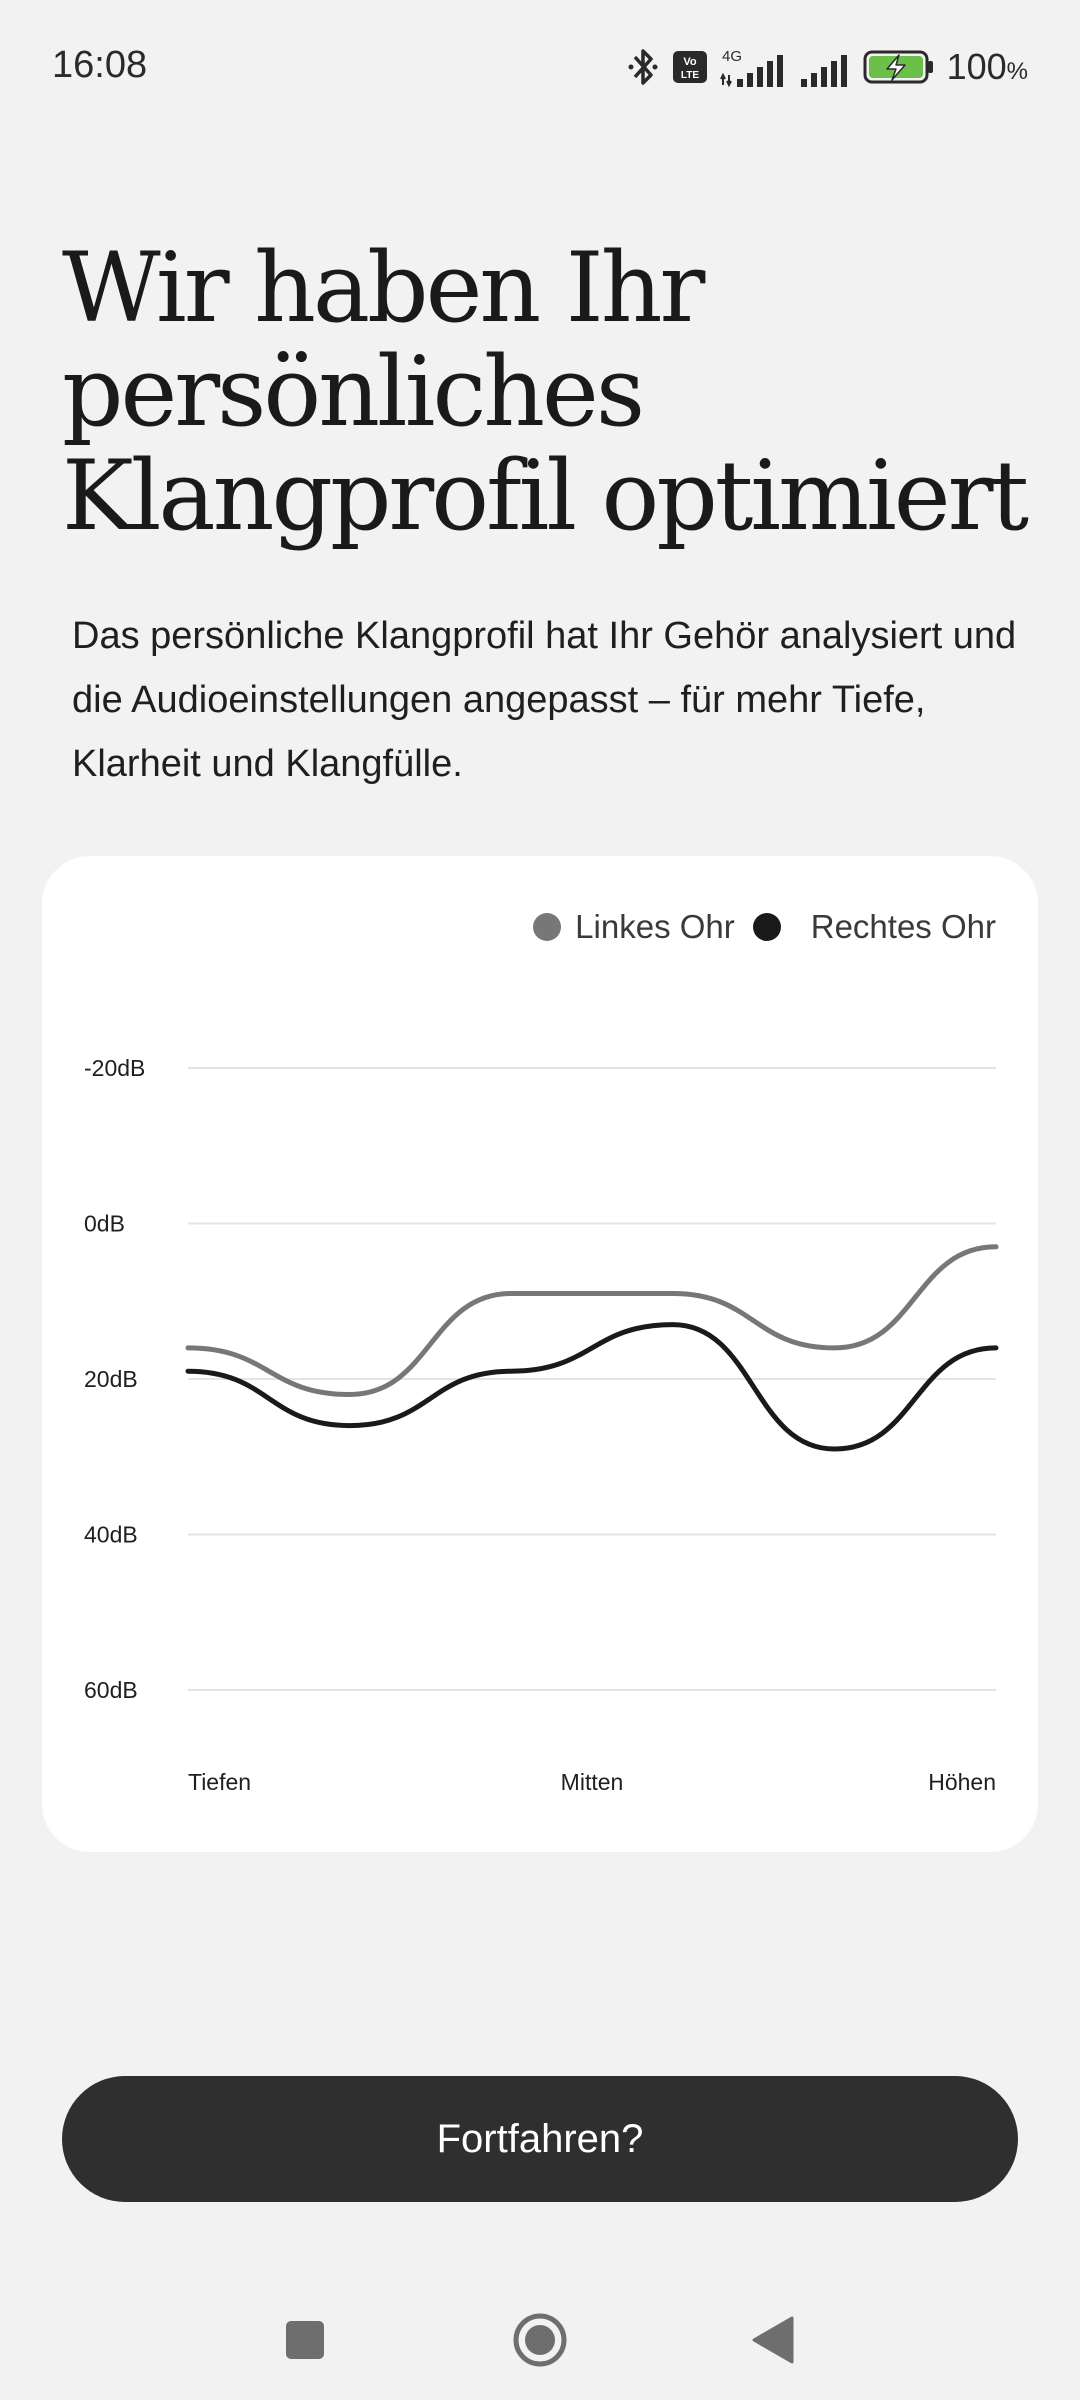 The image size is (1080, 2400). What do you see at coordinates (111, 1379) in the screenshot?
I see `y-tick-label: 20dB` at bounding box center [111, 1379].